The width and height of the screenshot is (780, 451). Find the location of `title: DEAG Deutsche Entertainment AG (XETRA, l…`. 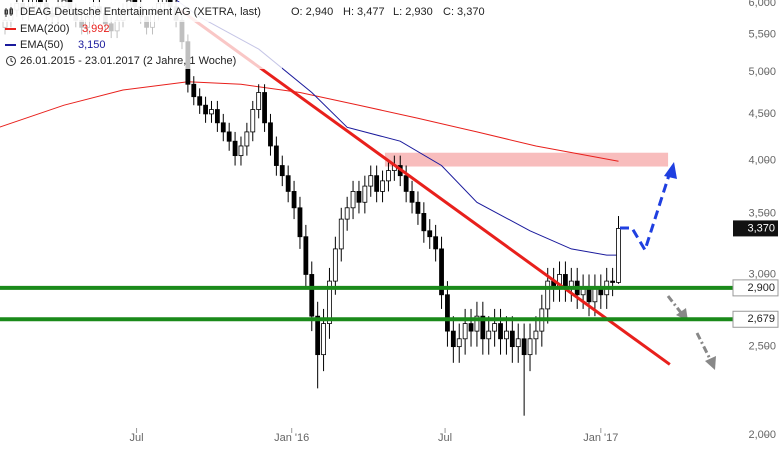

title: DEAG Deutsche Entertainment AG (XETRA, l… is located at coordinates (140, 12).